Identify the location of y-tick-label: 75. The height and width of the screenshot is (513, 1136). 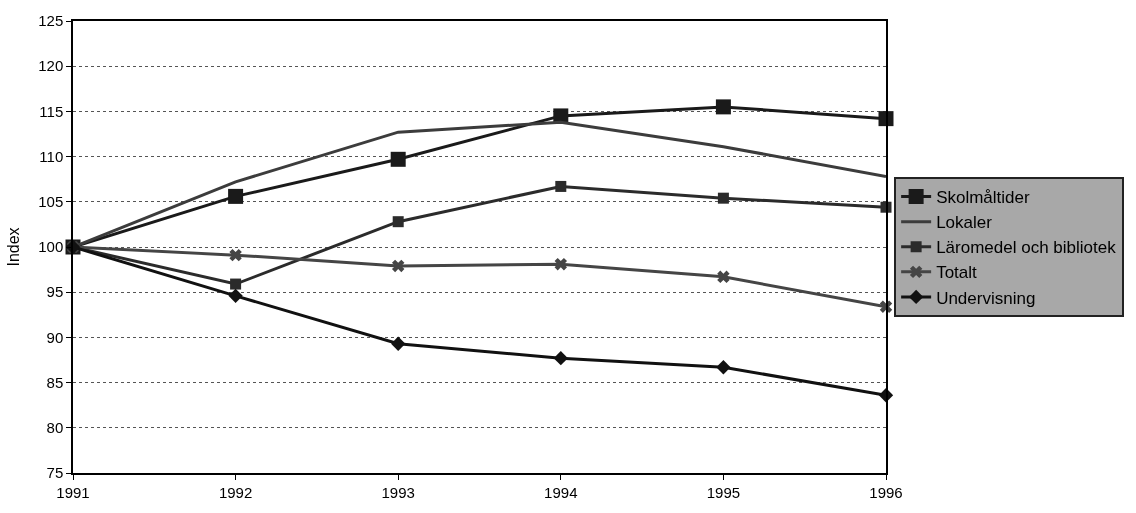
(55, 473).